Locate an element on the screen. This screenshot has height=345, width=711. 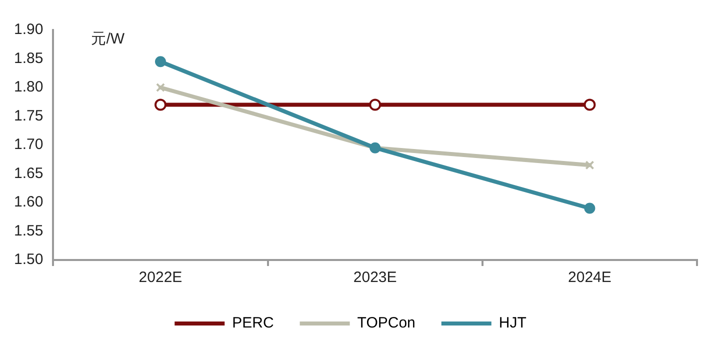
y-tick-label: 1.50 is located at coordinates (29, 259).